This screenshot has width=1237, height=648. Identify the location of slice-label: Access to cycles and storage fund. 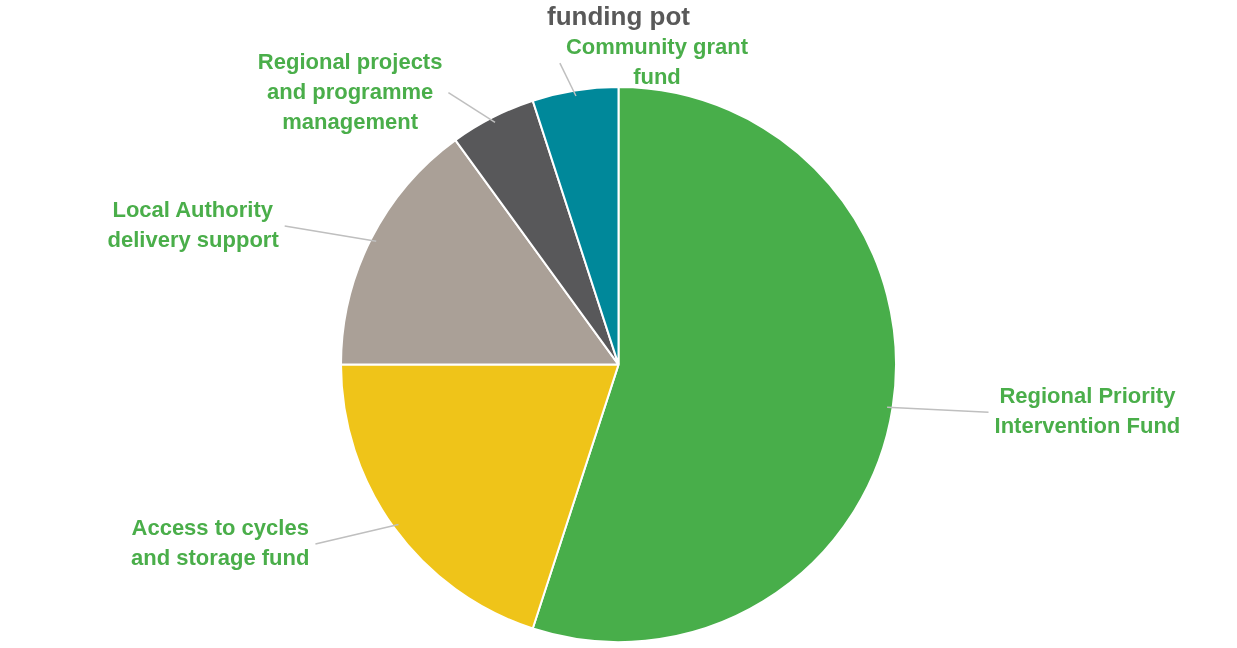
(220, 543).